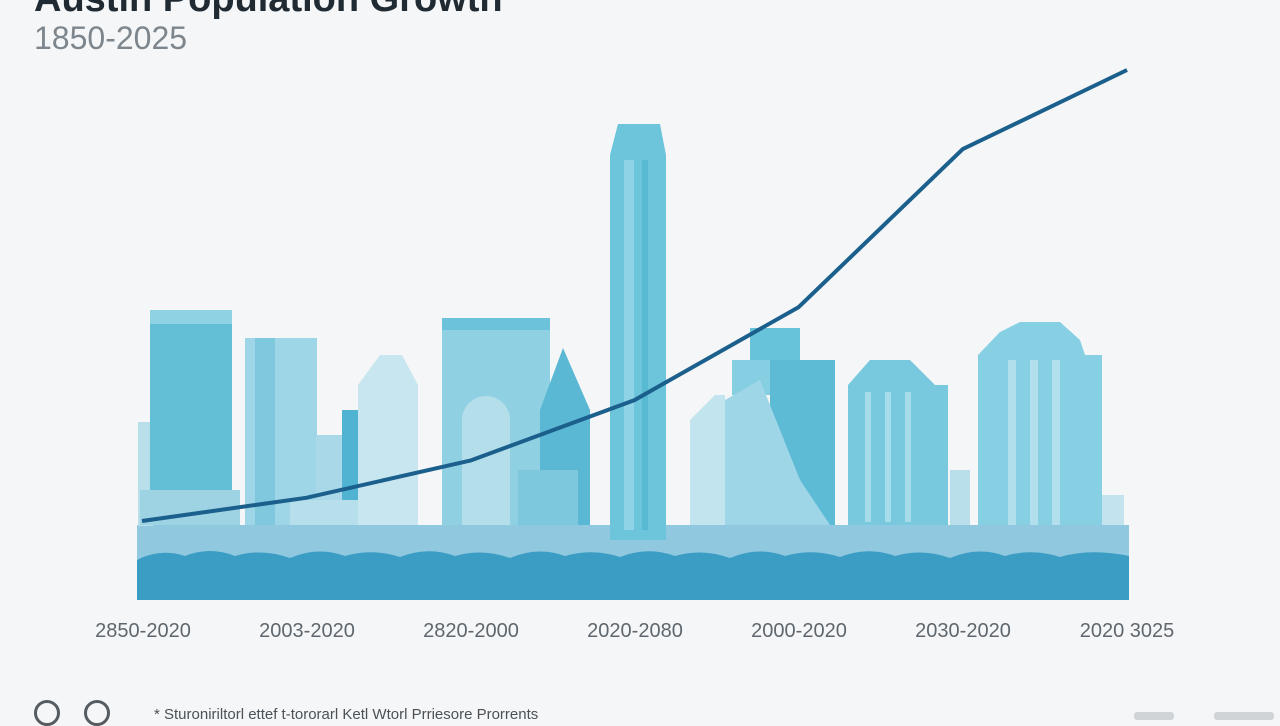 Image resolution: width=1280 pixels, height=726 pixels. Describe the element at coordinates (471, 631) in the screenshot. I see `x-tick-label: 2820-2000` at that location.